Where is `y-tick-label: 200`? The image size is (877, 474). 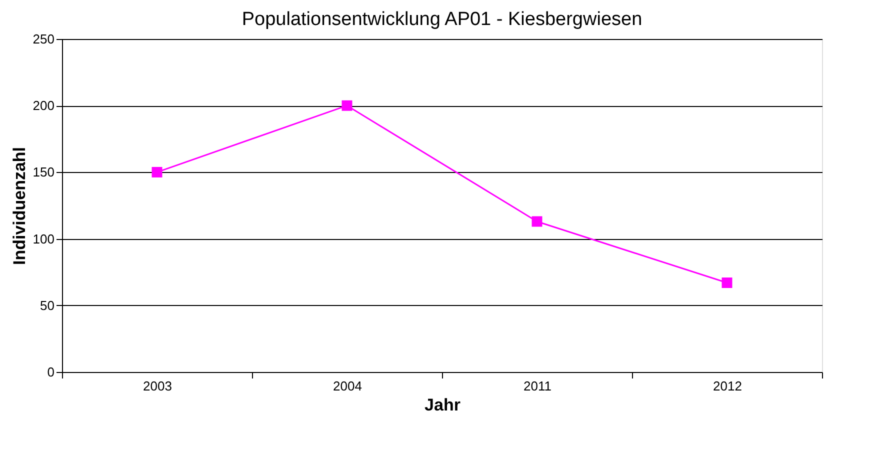
y-tick-label: 200 is located at coordinates (43, 106).